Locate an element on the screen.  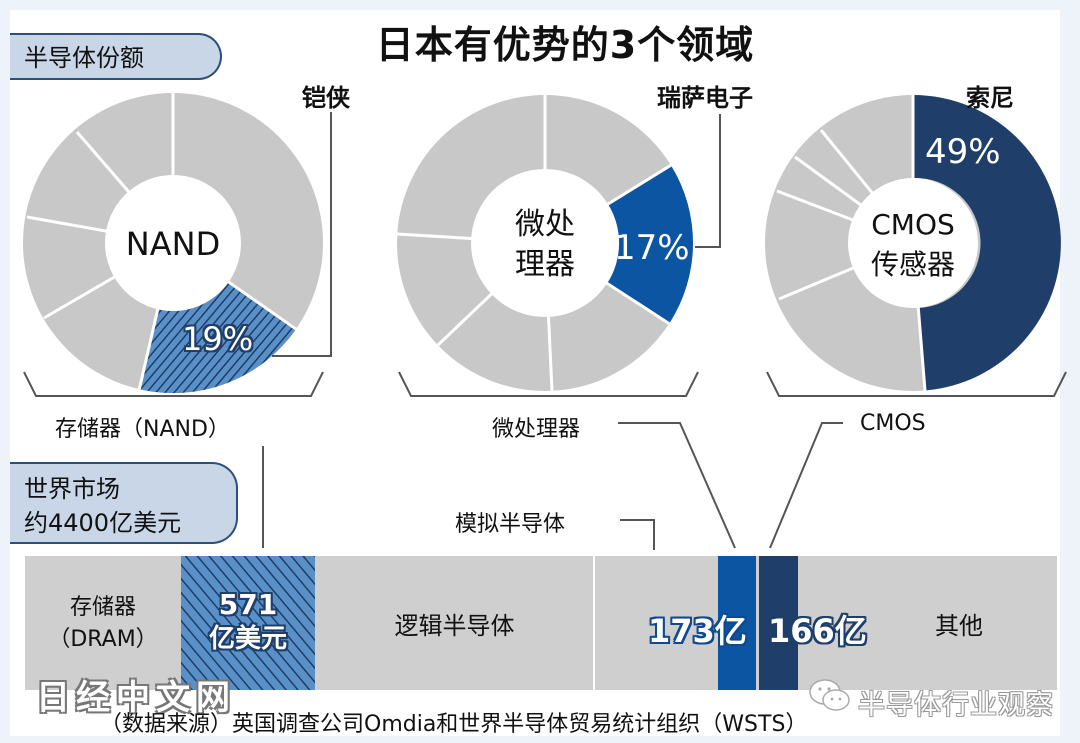
bar-segment-microprocessor is located at coordinates (737, 623).